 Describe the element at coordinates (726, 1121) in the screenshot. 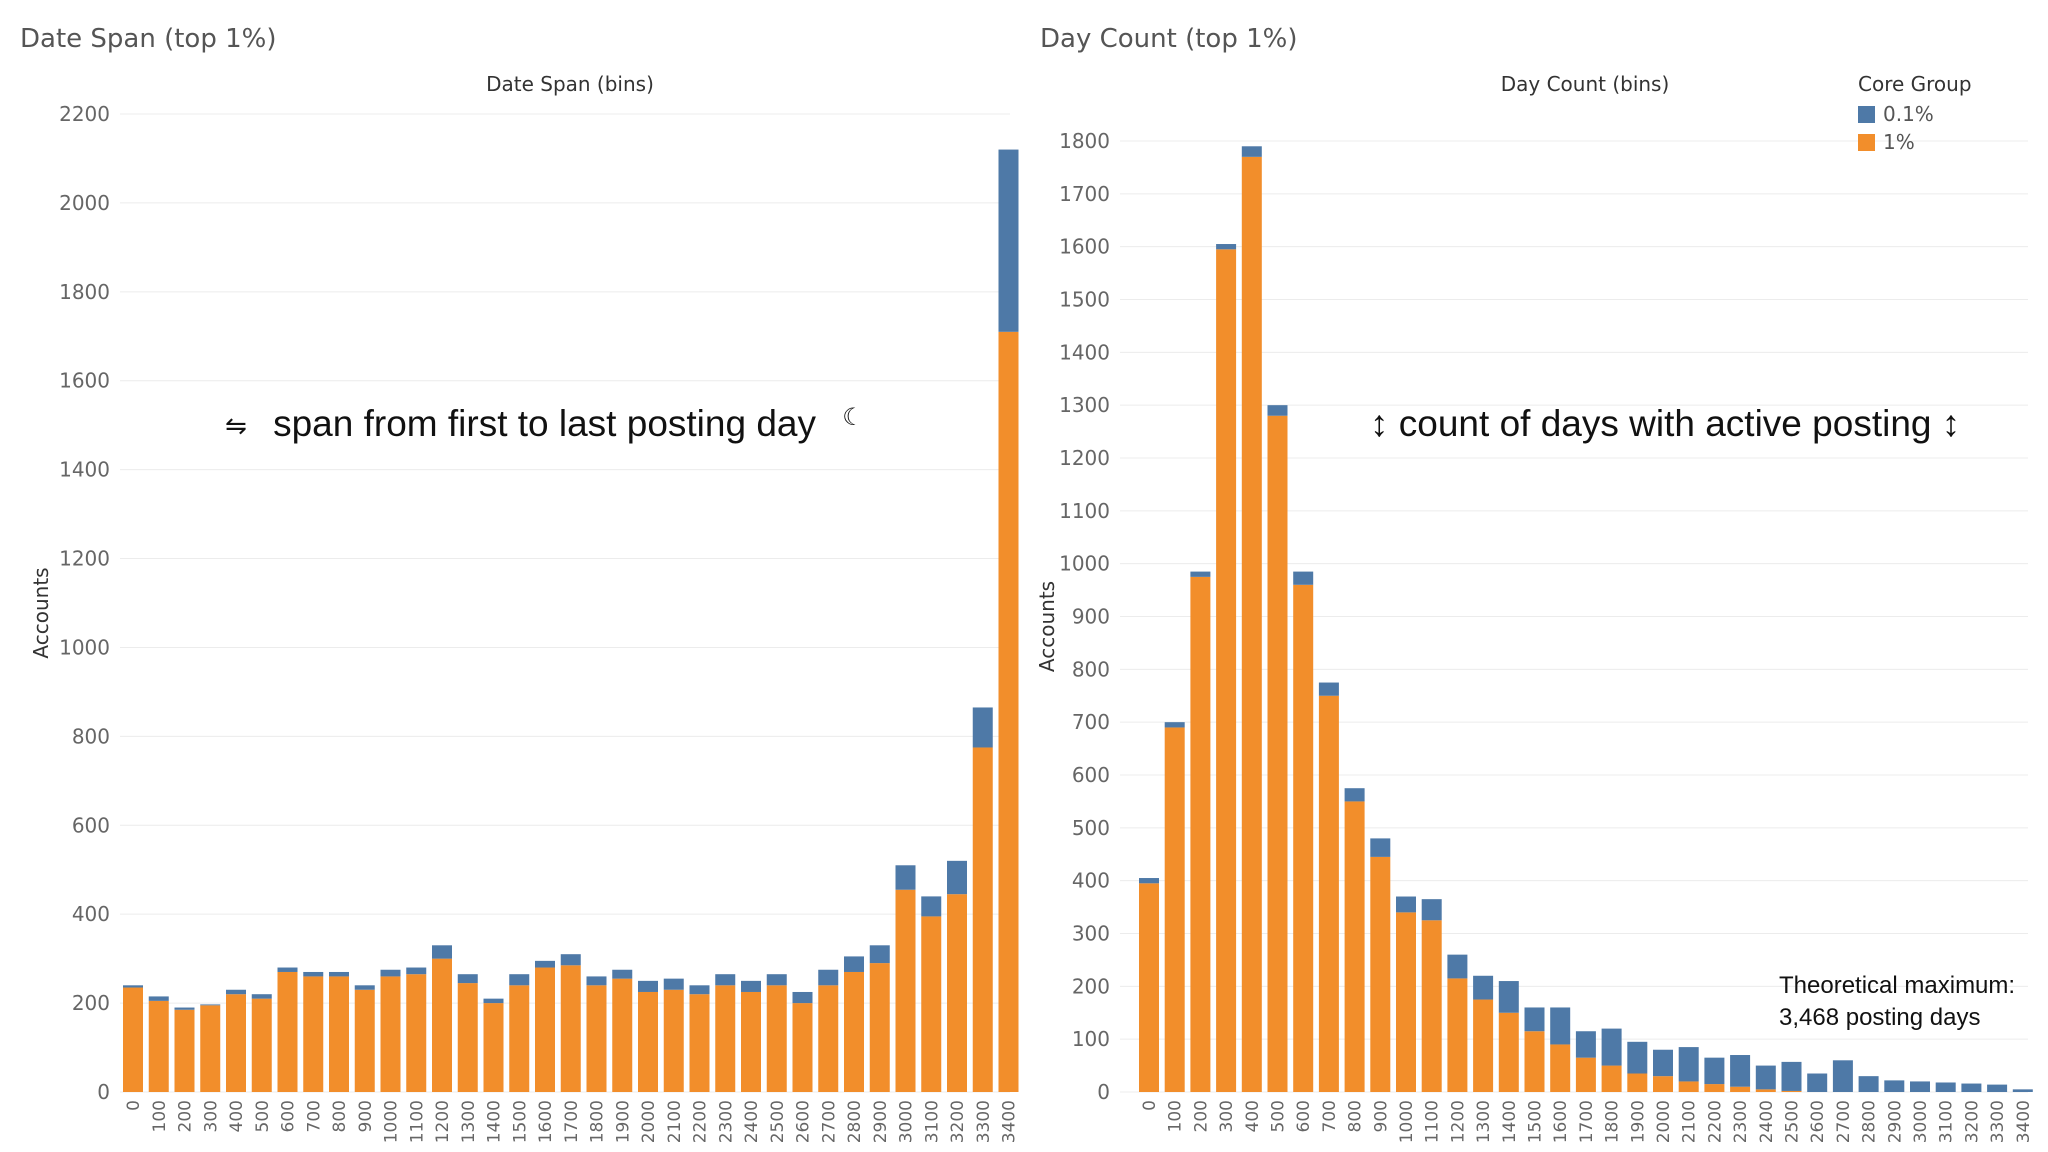

I see `left-x-tick-label: 2300` at that location.